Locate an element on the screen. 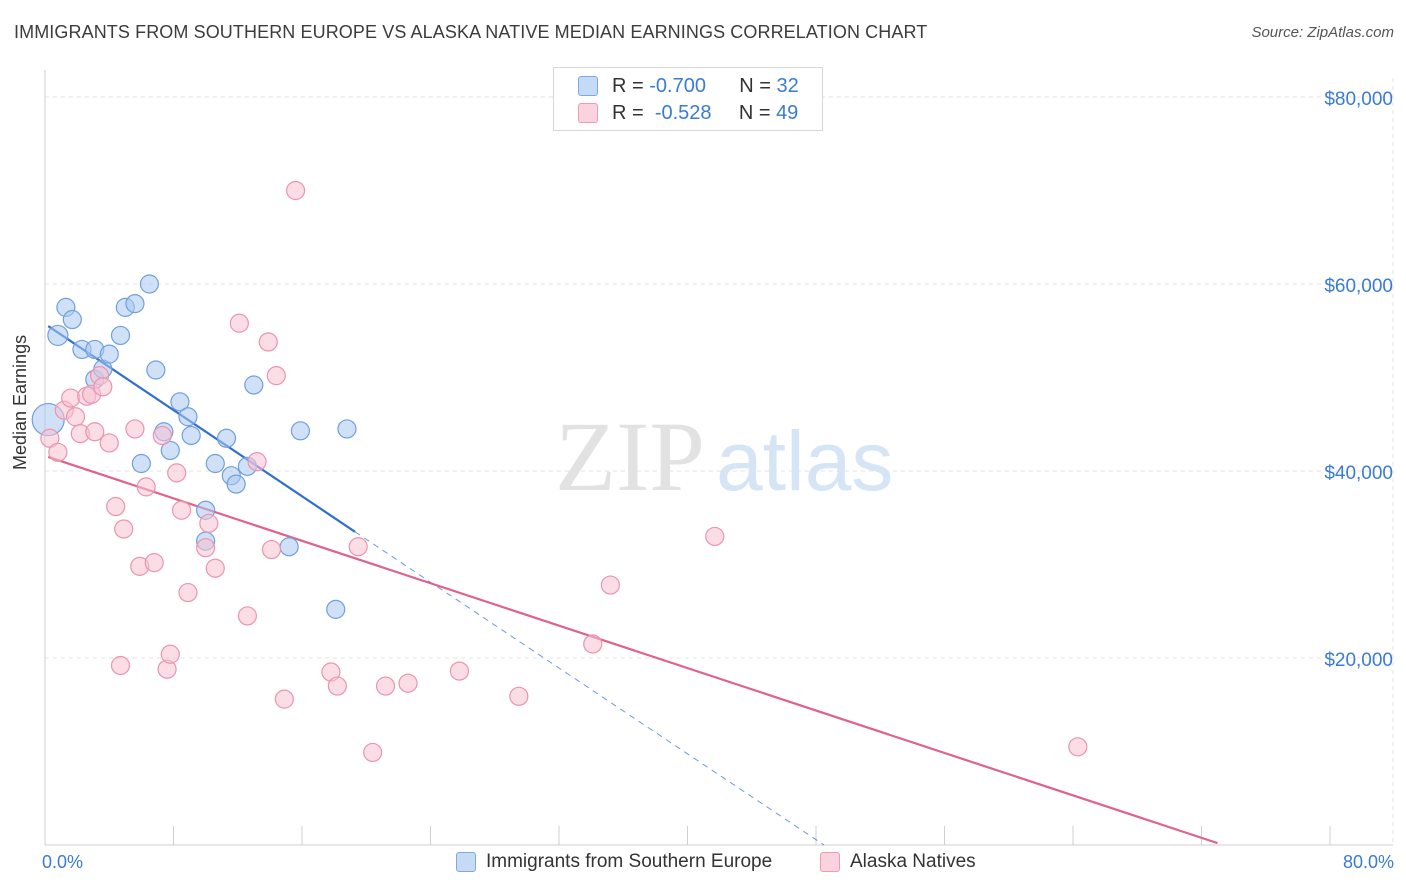  legend-r-value: -0.528 is located at coordinates (683, 112).